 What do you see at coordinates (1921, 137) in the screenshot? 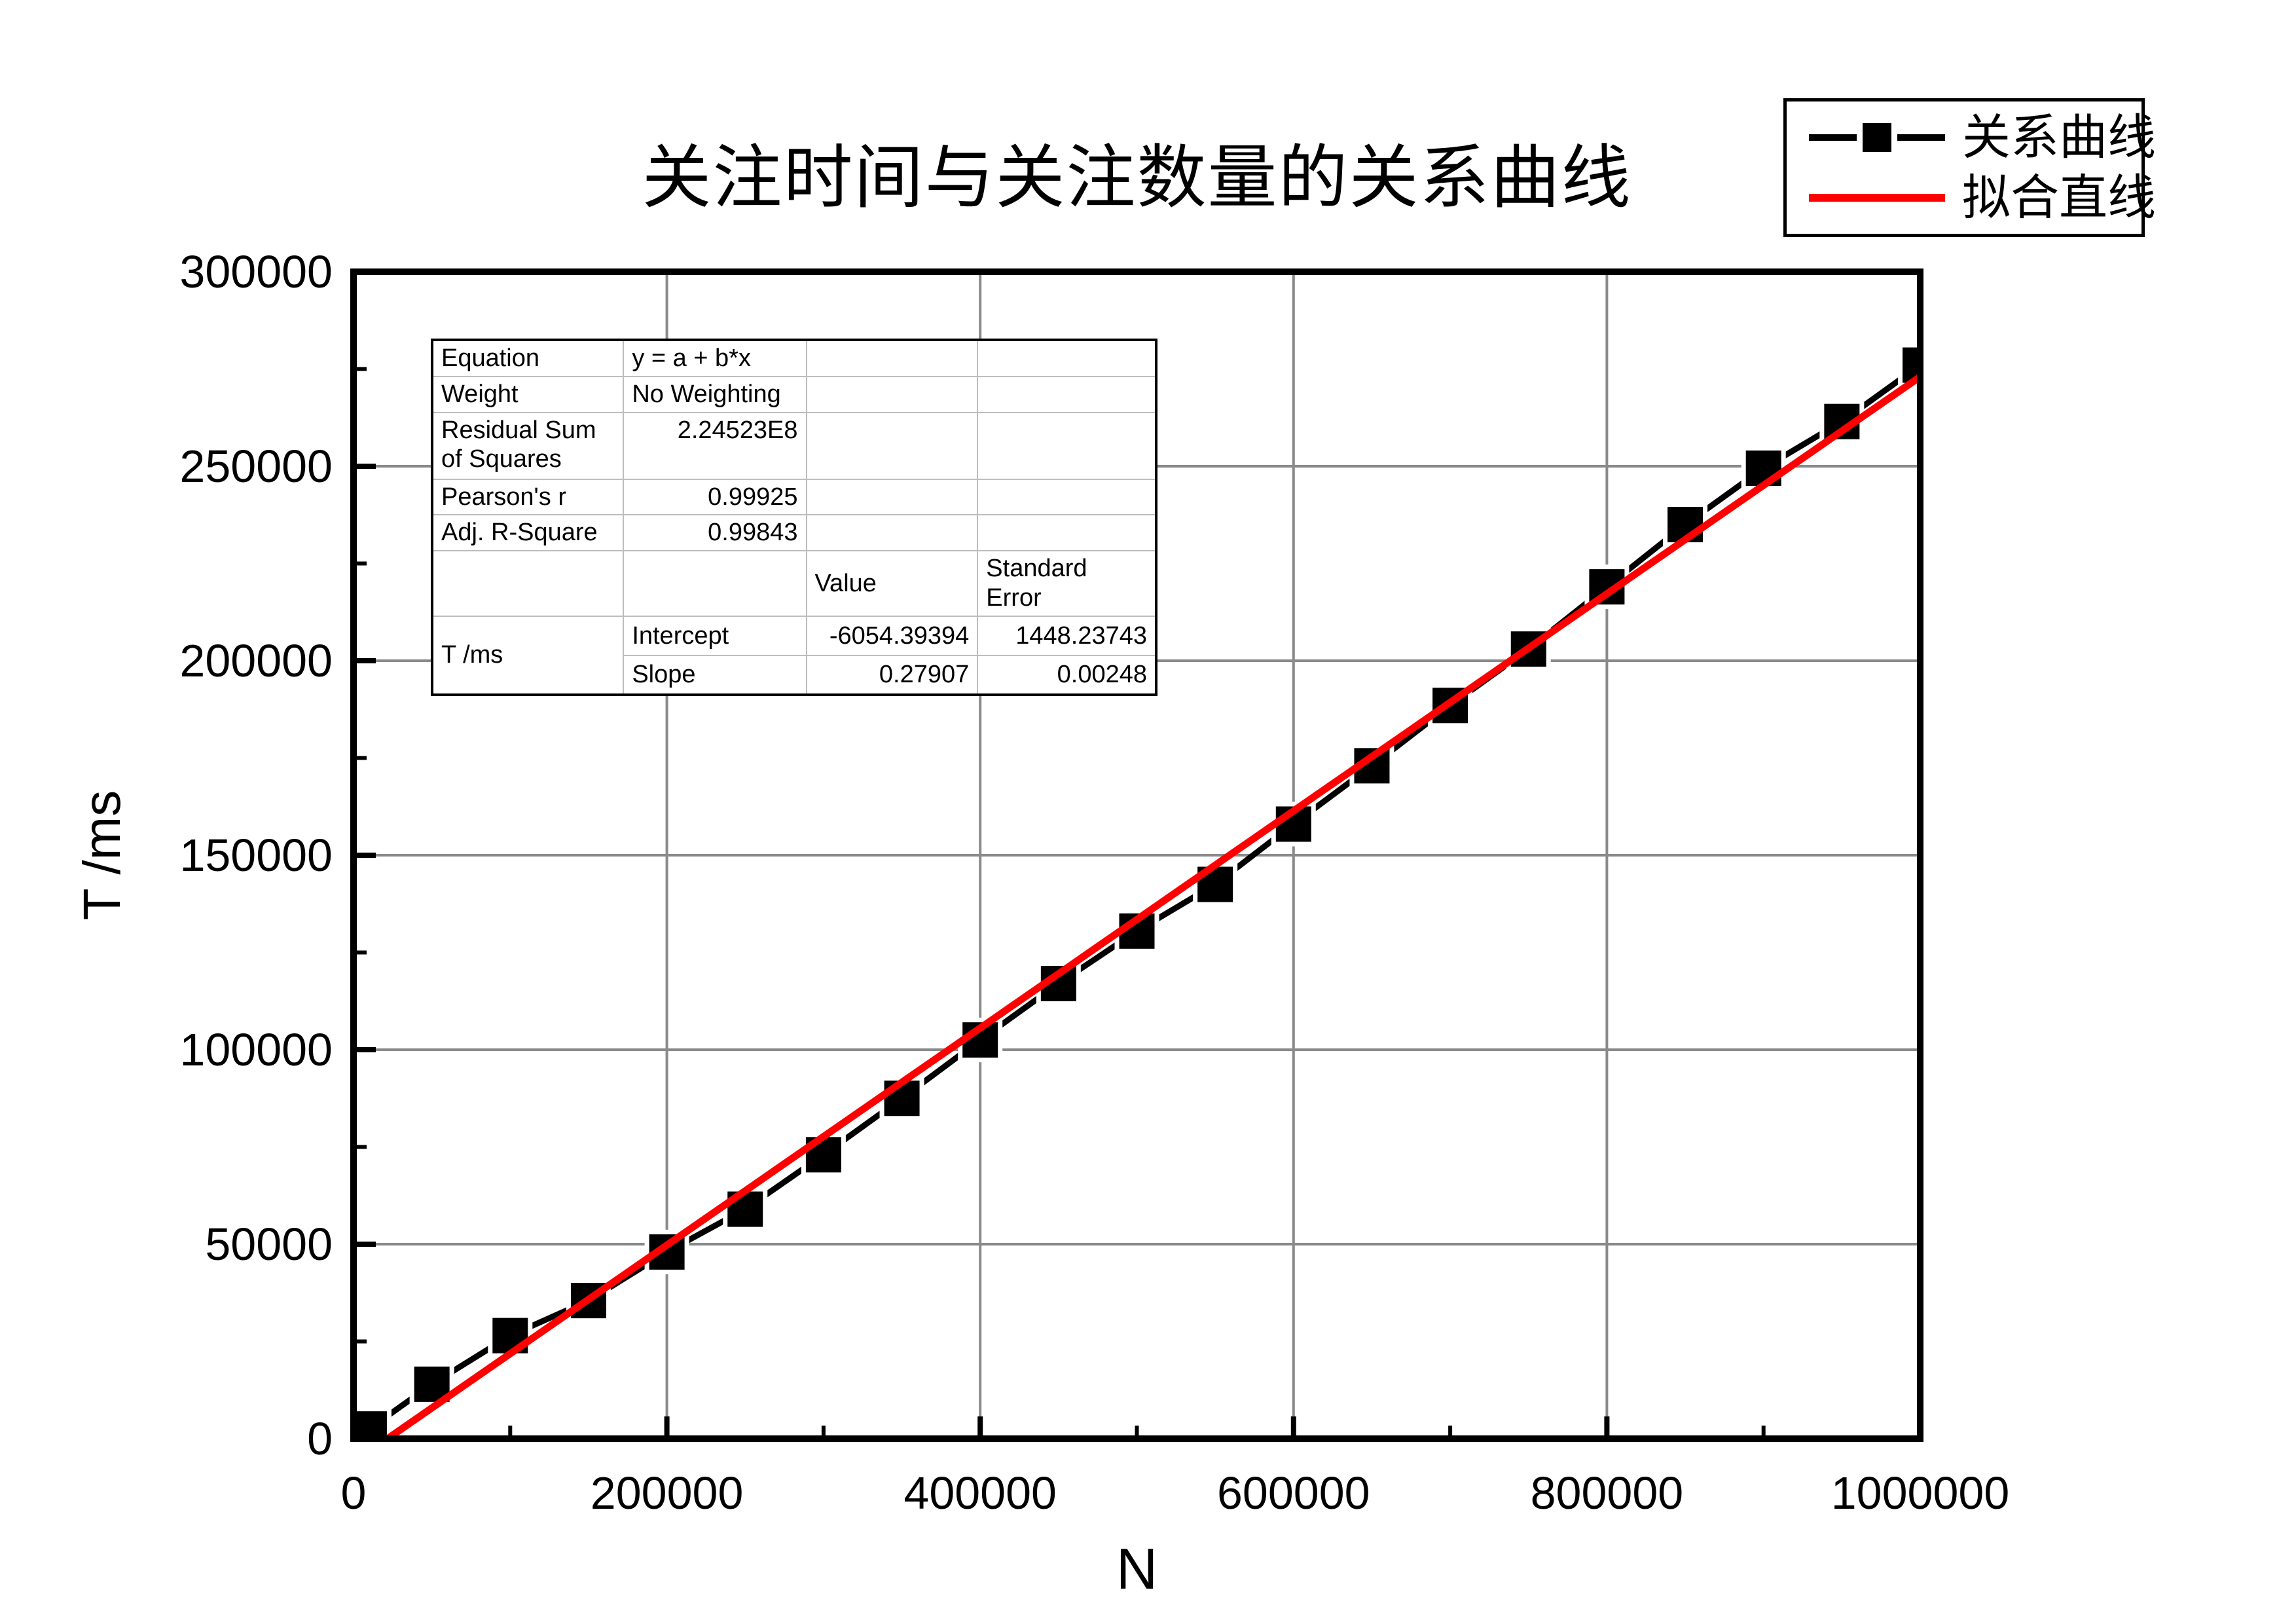
I see `series-line-sample-right` at bounding box center [1921, 137].